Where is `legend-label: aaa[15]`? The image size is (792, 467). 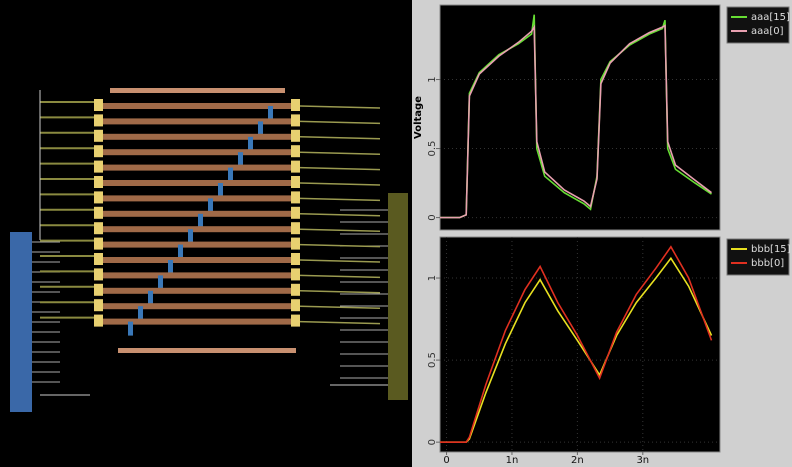
legend-label: aaa[15] is located at coordinates (770, 17).